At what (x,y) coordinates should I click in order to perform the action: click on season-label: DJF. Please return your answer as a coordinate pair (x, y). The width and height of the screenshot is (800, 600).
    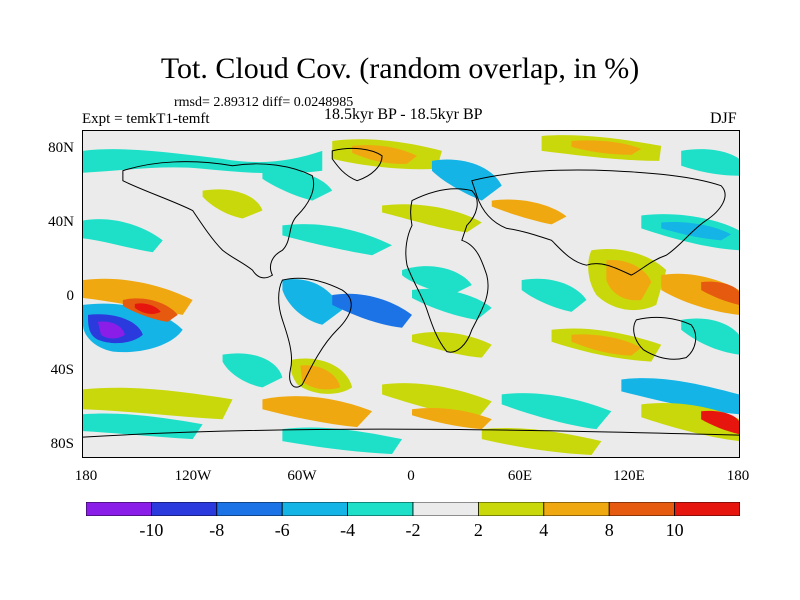
    Looking at the image, I should click on (723, 118).